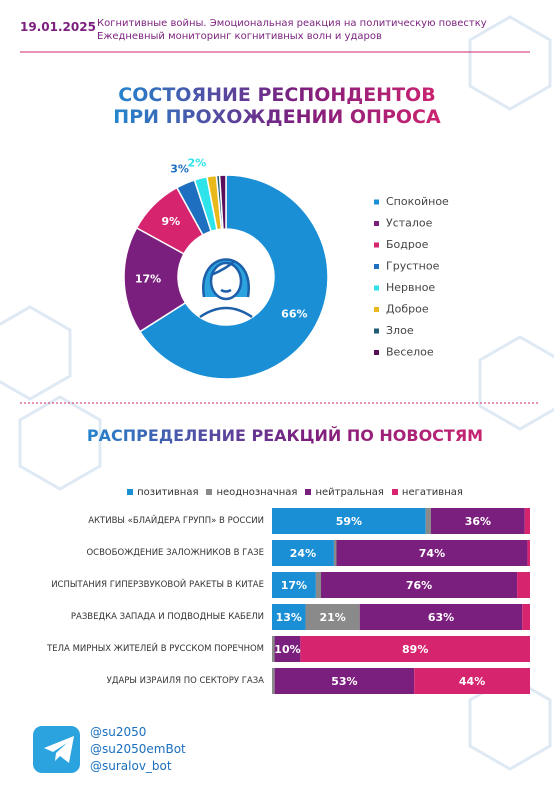 The height and width of the screenshot is (800, 554). I want to click on data-label: 44%, so click(472, 681).